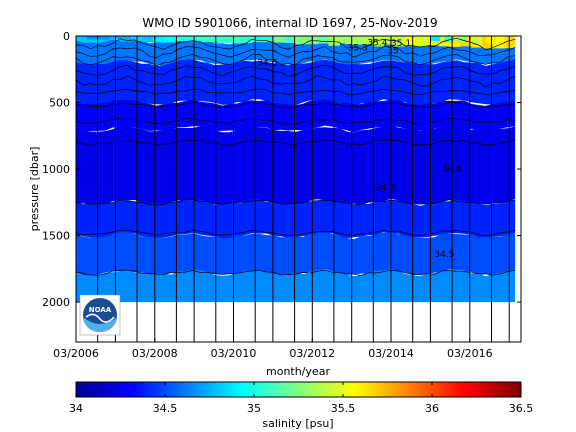 The width and height of the screenshot is (576, 432). What do you see at coordinates (59, 103) in the screenshot?
I see `y-tick-label: 500` at bounding box center [59, 103].